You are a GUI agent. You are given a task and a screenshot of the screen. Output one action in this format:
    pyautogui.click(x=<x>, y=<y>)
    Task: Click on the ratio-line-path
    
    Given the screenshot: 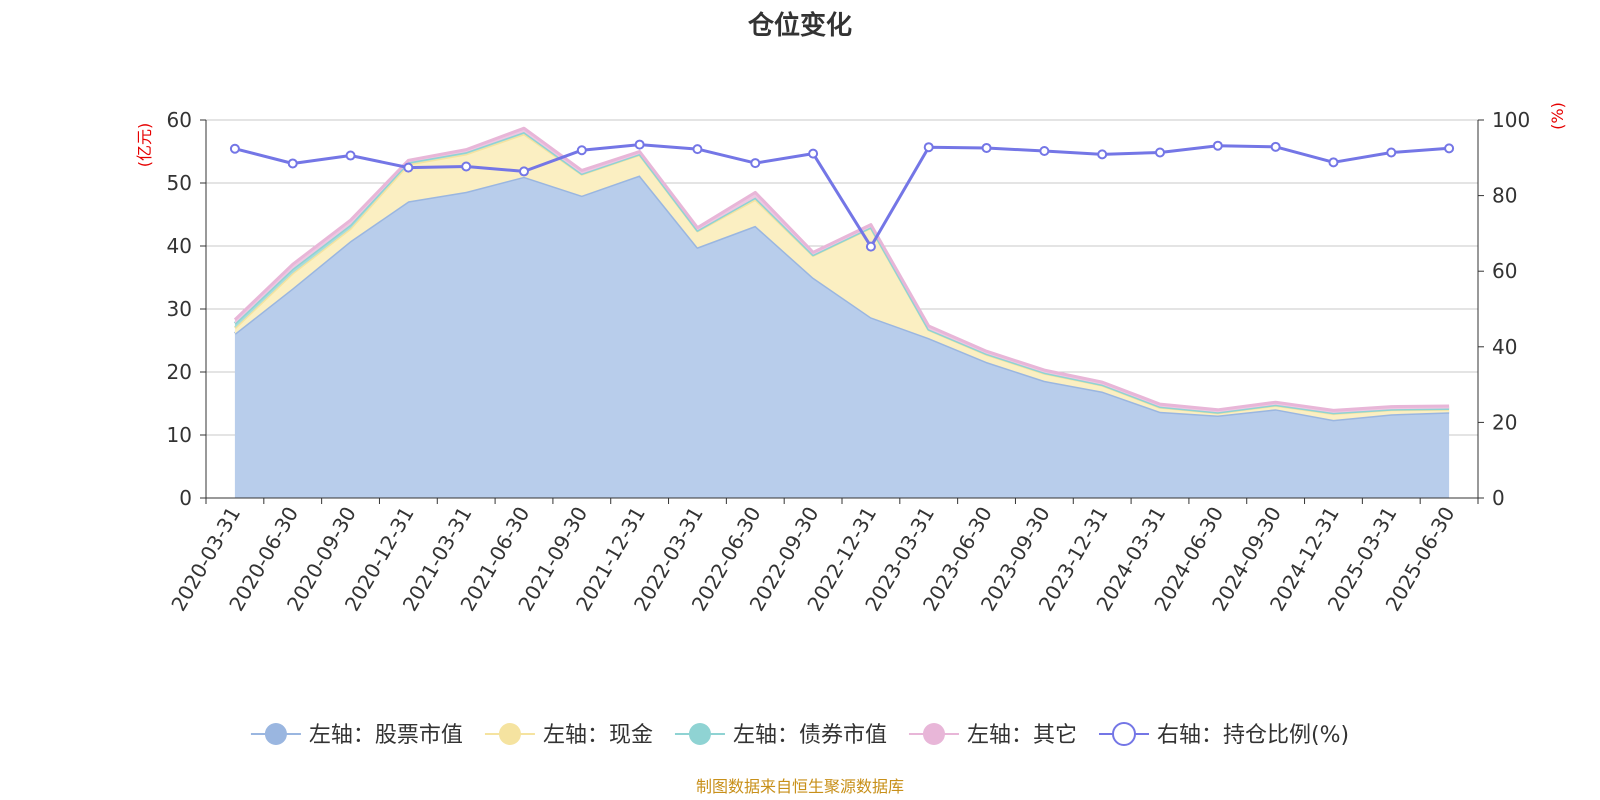 What is the action you would take?
    pyautogui.click(x=842, y=196)
    